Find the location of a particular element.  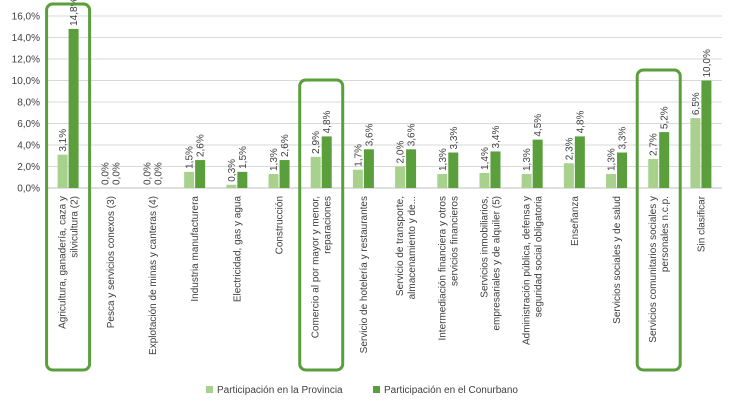

y-axis-tick-labels: 0,0% 2,0% 4,0% 6,0% 8,0% 10,0% 12,0% 14,0% 16,0% is located at coordinates (26, 103).